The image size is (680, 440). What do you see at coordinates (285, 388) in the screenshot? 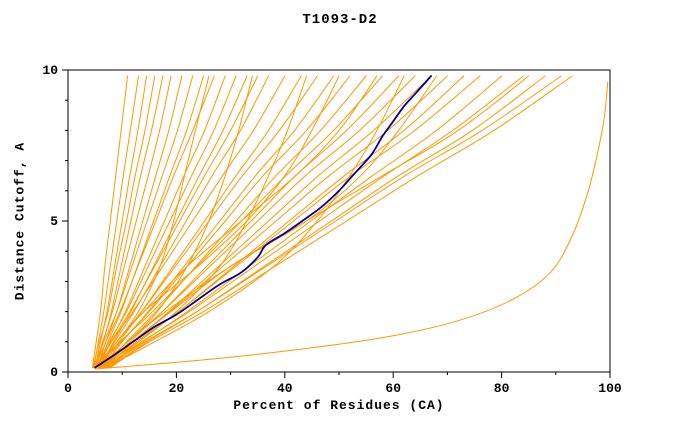
I see `svg-text: 40` at bounding box center [285, 388].